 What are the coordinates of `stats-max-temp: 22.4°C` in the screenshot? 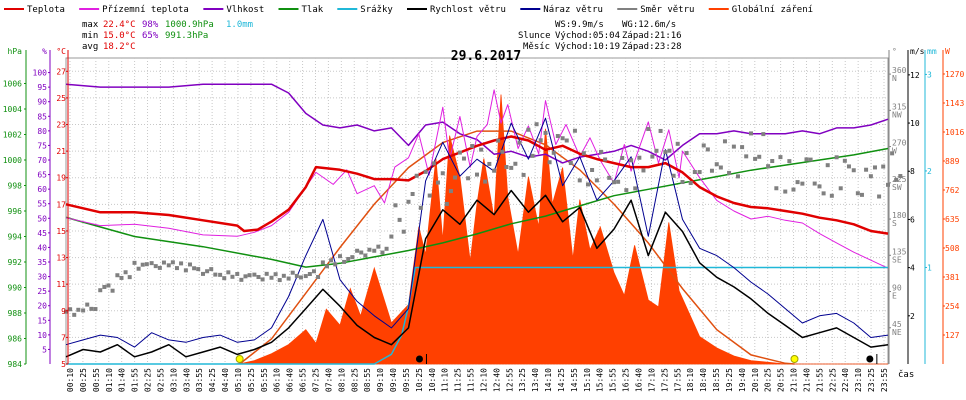 It's located at (119, 25).